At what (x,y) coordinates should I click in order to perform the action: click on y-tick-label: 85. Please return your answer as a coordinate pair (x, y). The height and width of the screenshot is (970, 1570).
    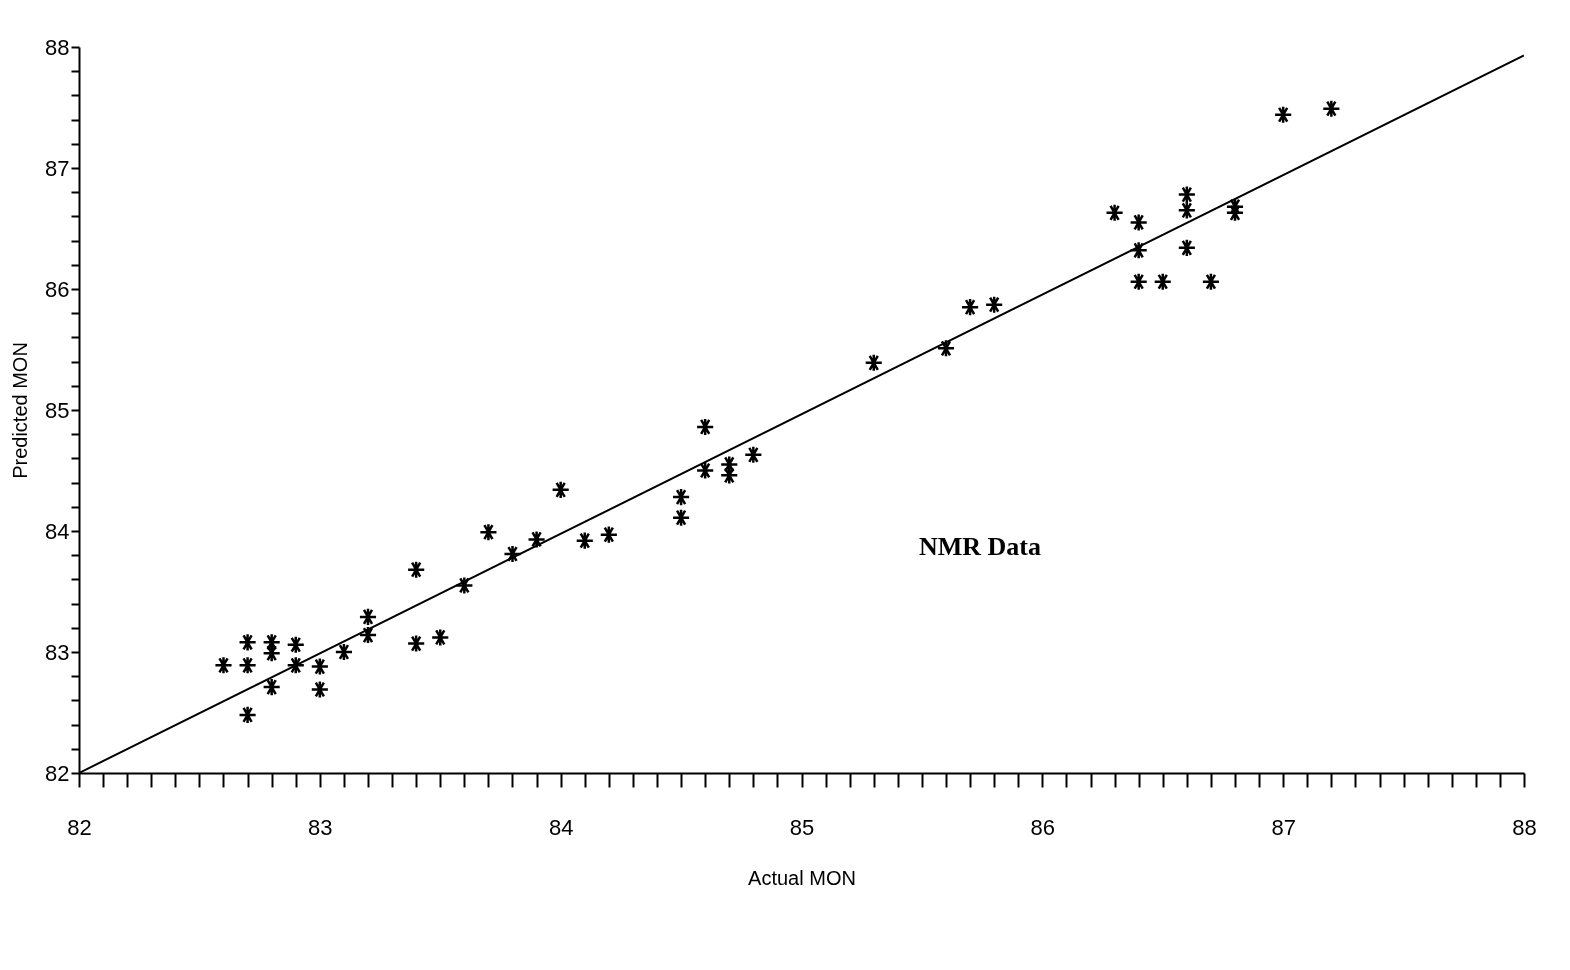
    Looking at the image, I should click on (57, 410).